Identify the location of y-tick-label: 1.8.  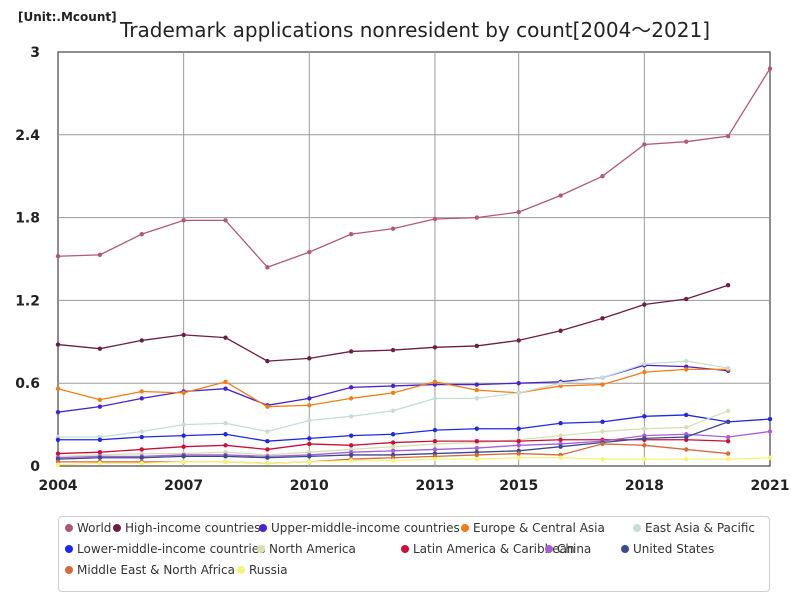
(27, 219).